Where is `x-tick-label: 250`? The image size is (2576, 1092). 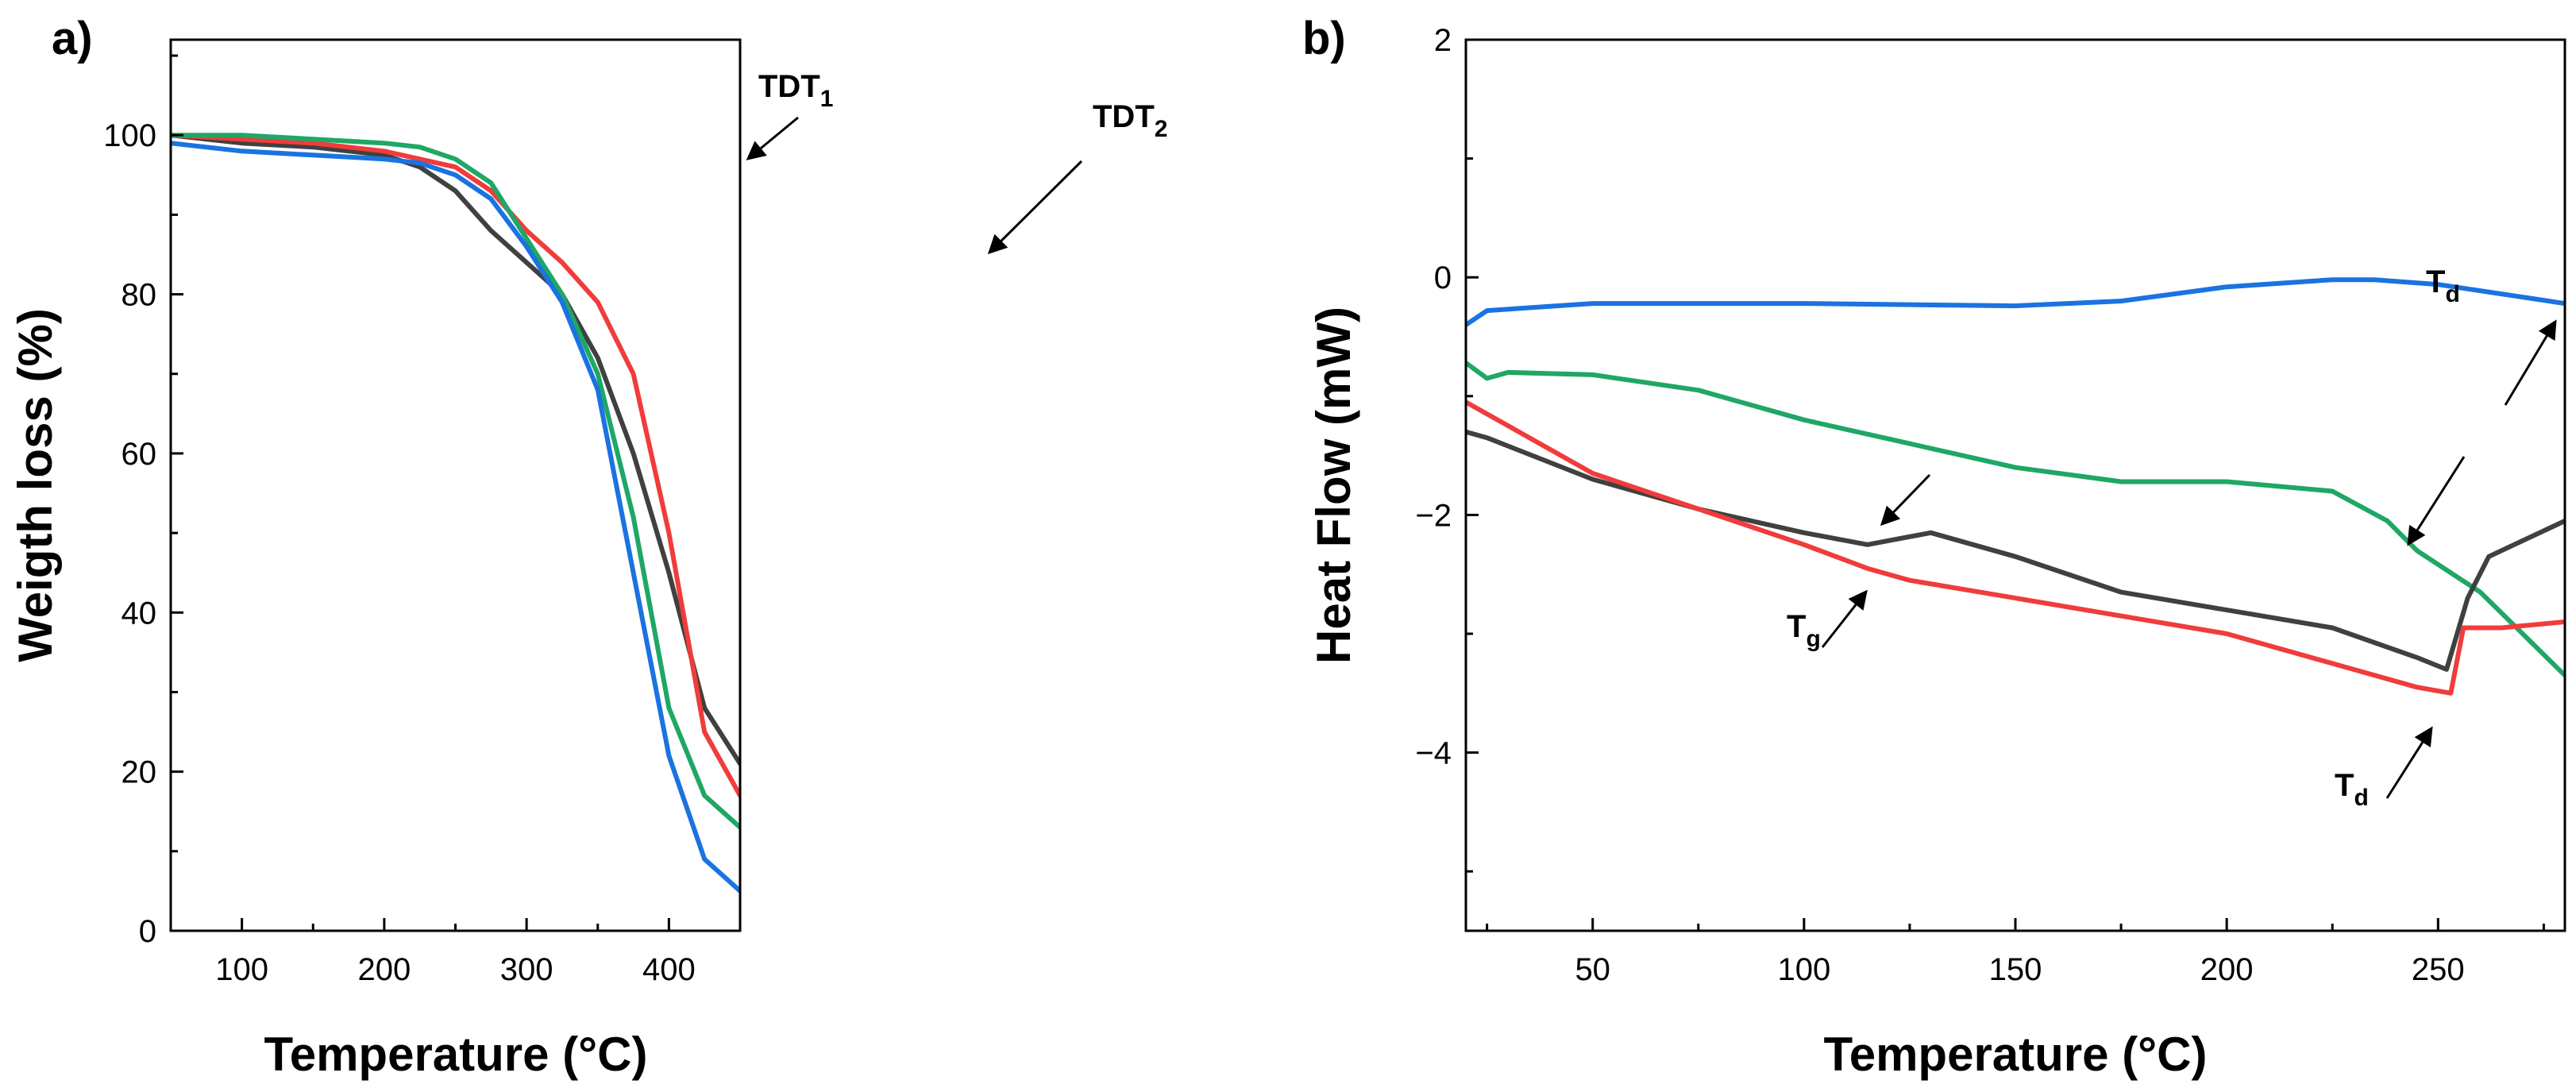
x-tick-label: 250 is located at coordinates (2438, 969).